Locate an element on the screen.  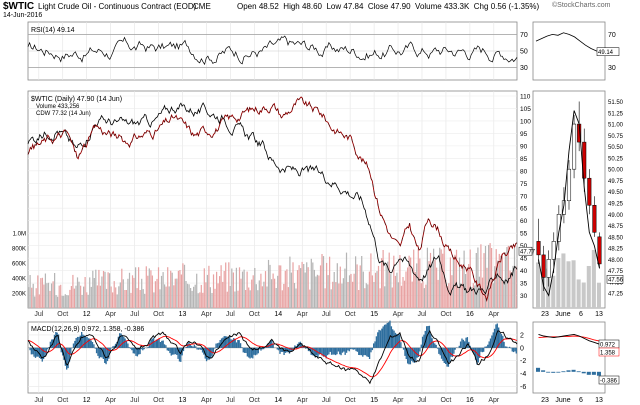
x-tick-label: 15 is located at coordinates (374, 400).